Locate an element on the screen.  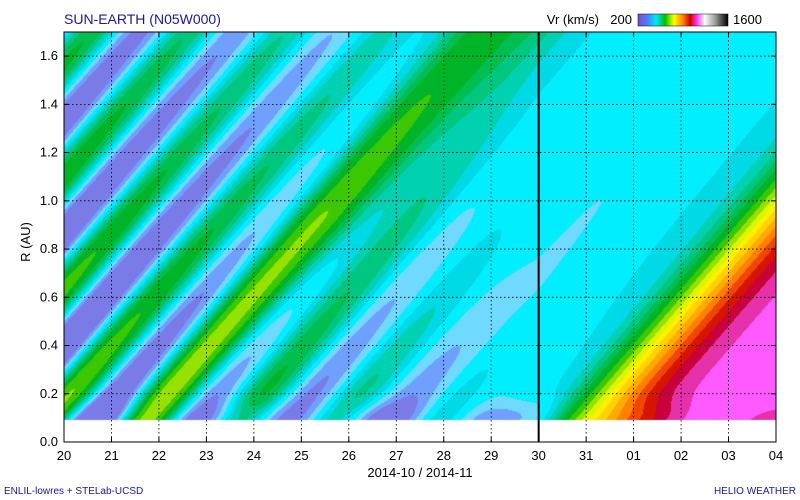
y-tick-label: 1.0 is located at coordinates (49, 200).